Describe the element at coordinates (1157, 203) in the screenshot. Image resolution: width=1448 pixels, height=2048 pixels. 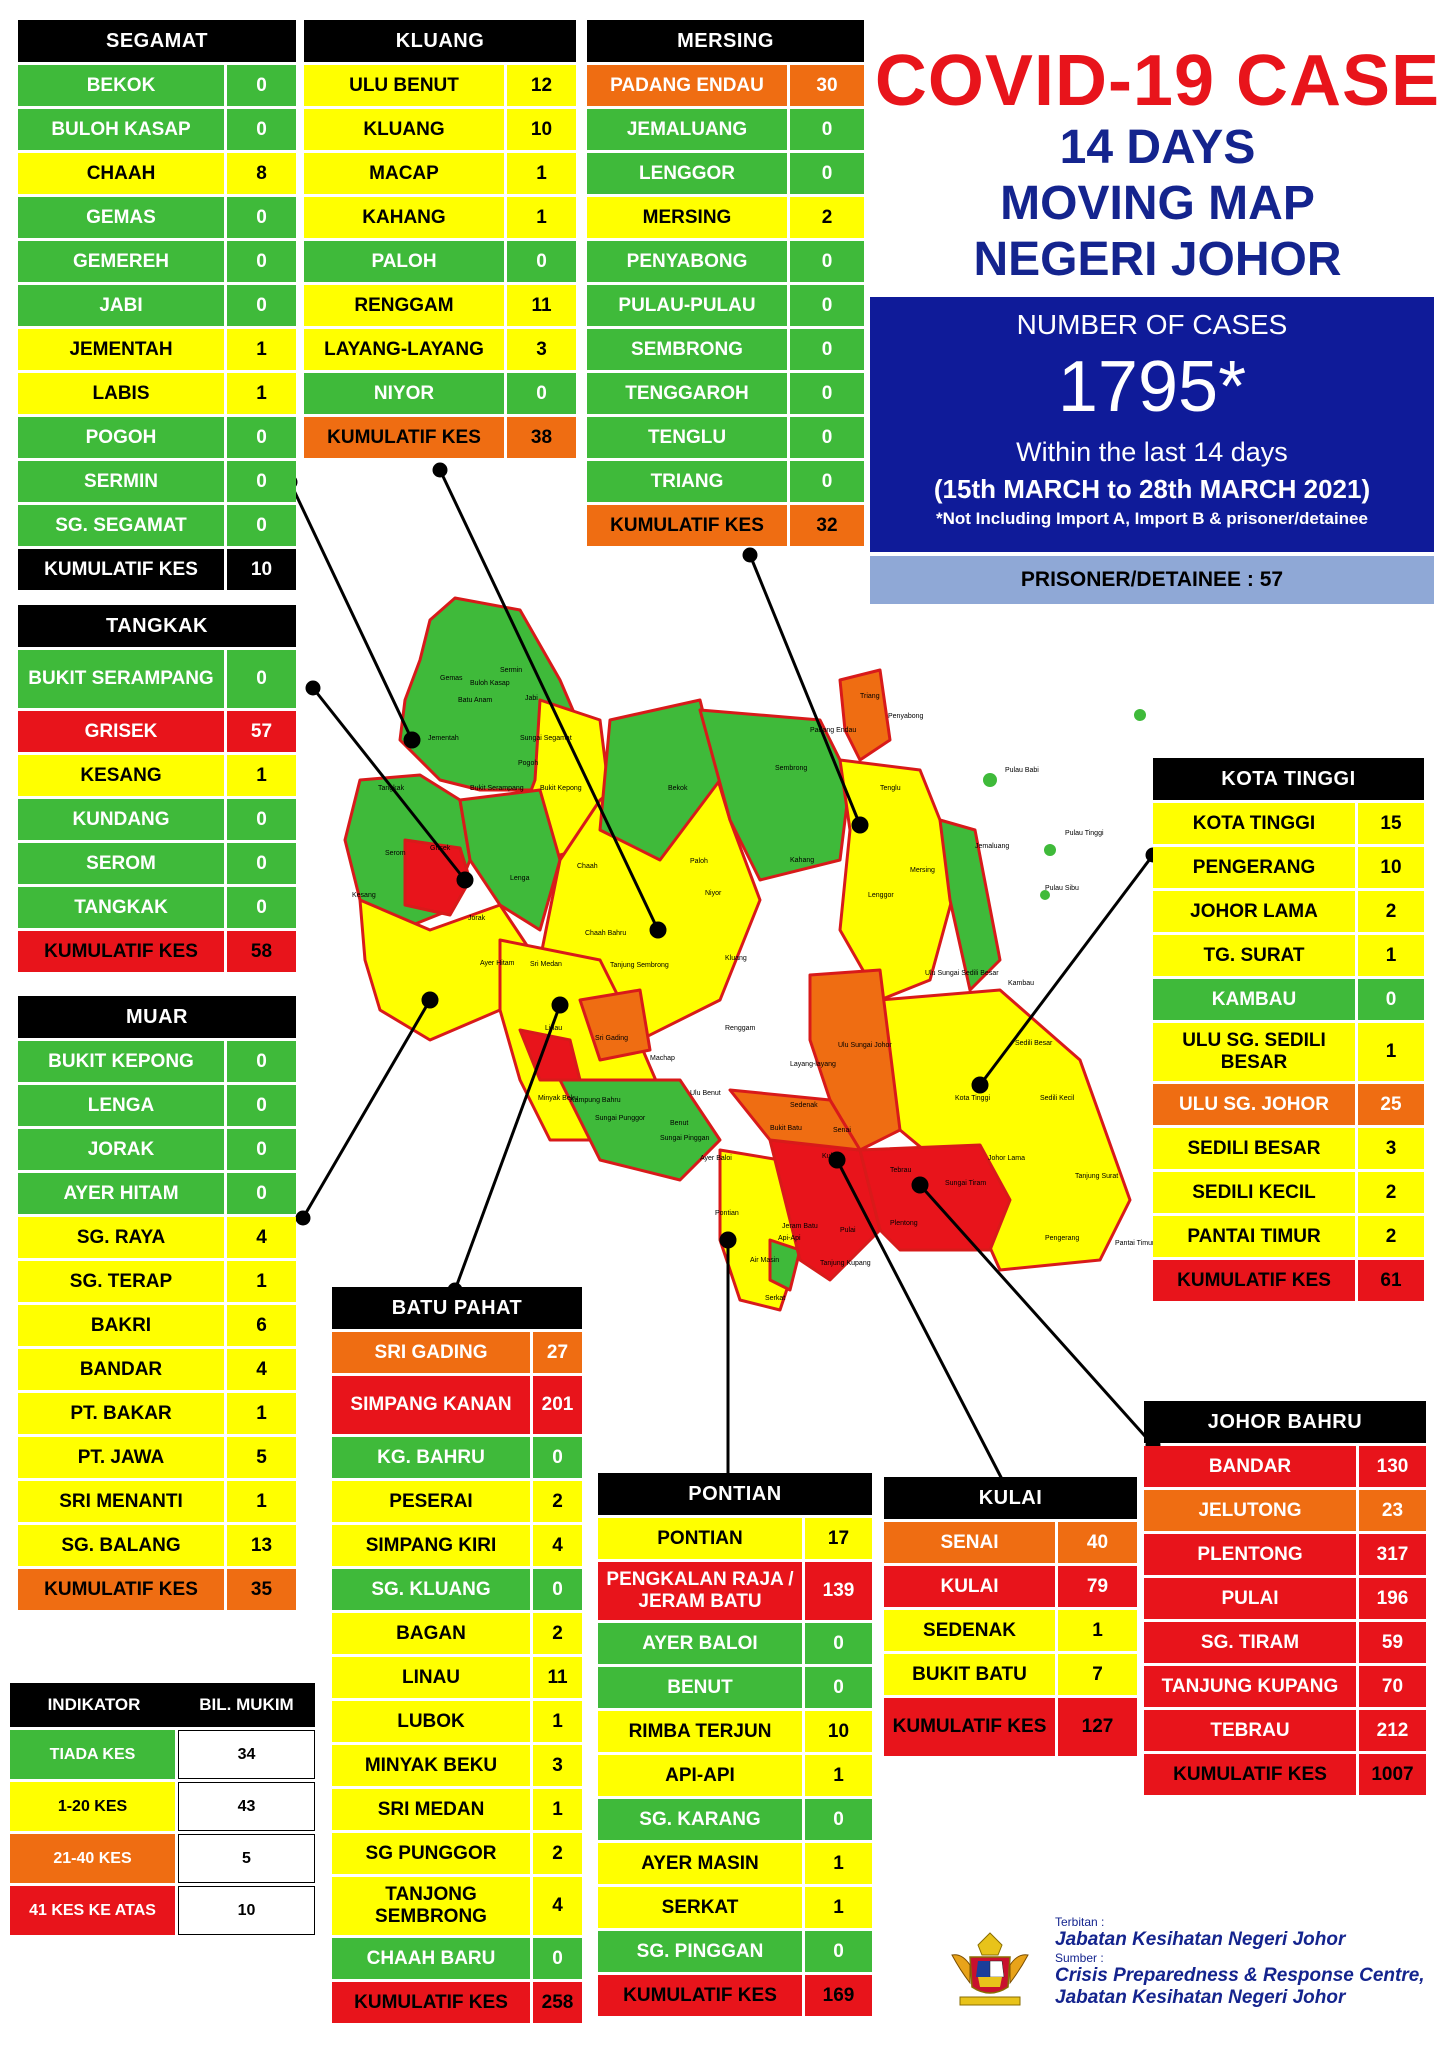
I see `title-line-3: MOVING MAP` at that location.